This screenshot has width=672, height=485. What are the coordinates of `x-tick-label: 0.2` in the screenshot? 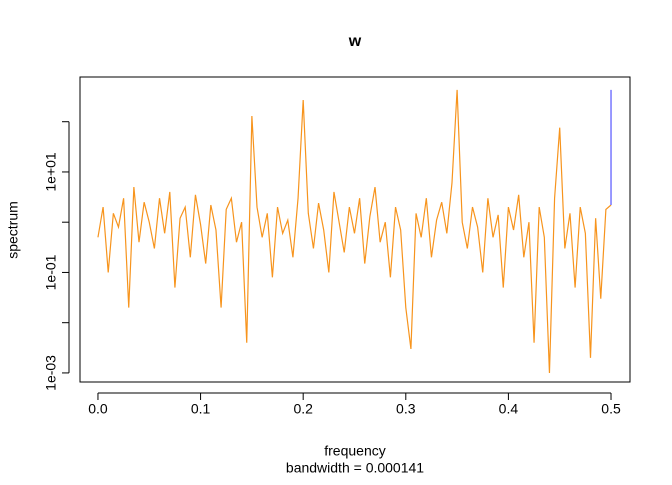 It's located at (303, 409).